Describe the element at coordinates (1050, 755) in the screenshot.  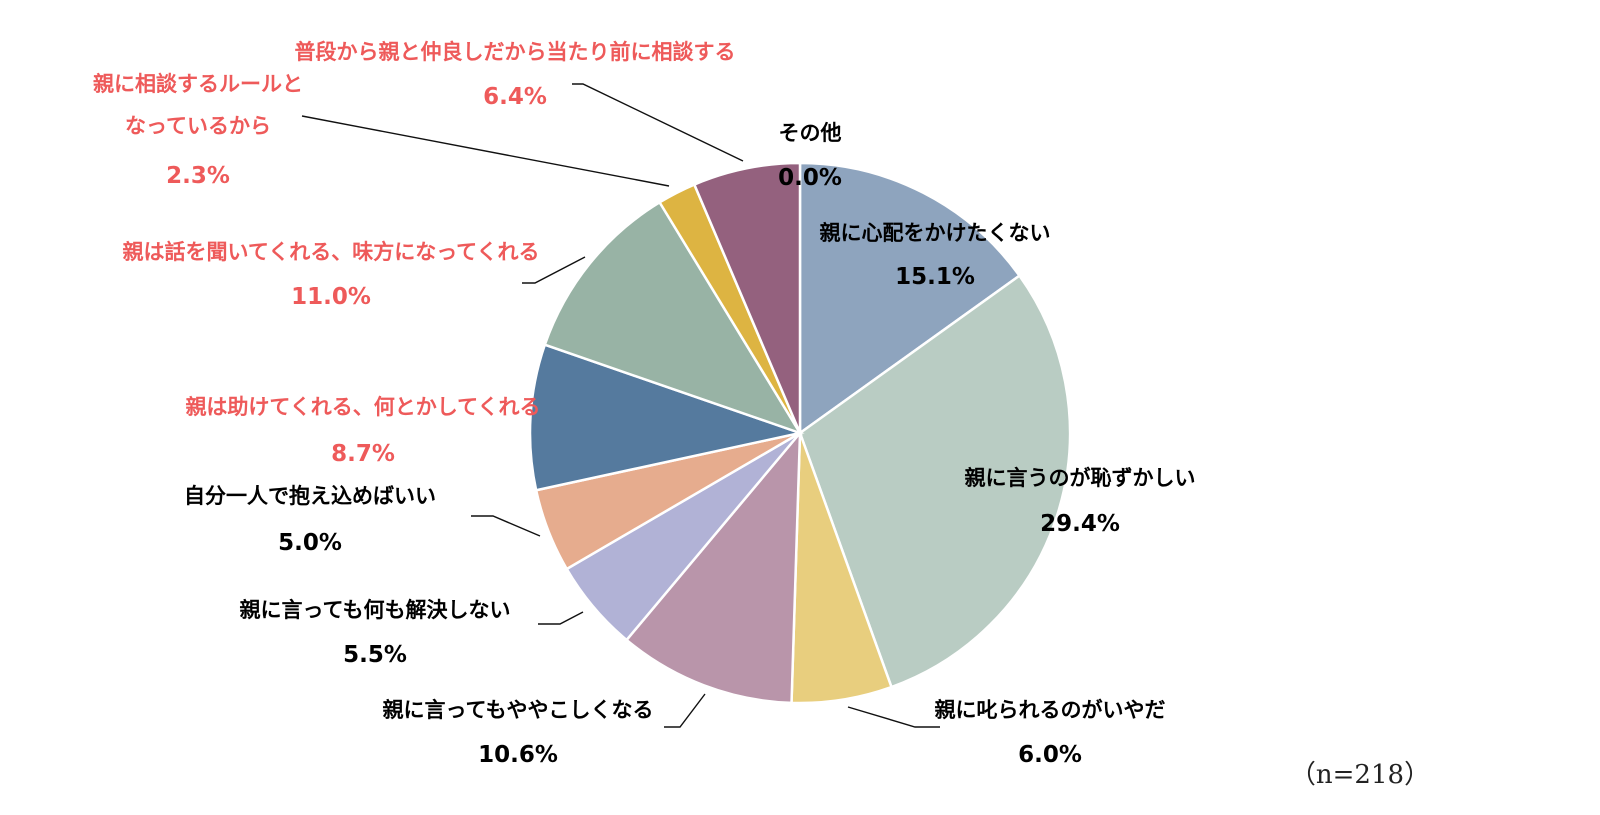
I see `slice-value-label: 6.0%` at that location.